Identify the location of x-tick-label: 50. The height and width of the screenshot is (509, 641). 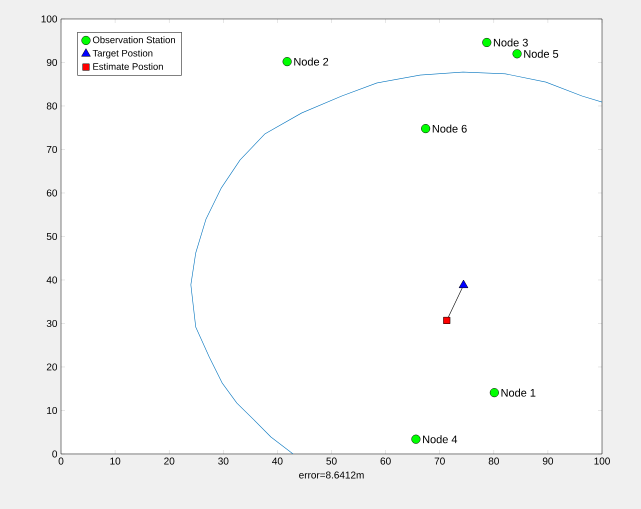
(331, 461).